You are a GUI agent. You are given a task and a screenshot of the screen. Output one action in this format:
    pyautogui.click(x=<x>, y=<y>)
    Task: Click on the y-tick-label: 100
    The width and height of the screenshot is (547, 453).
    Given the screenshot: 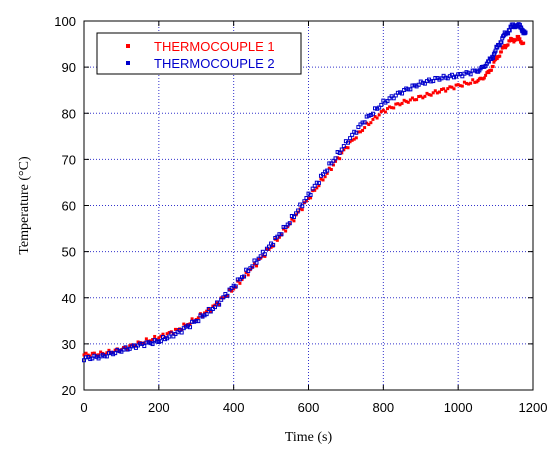 What is the action you would take?
    pyautogui.click(x=65, y=21)
    